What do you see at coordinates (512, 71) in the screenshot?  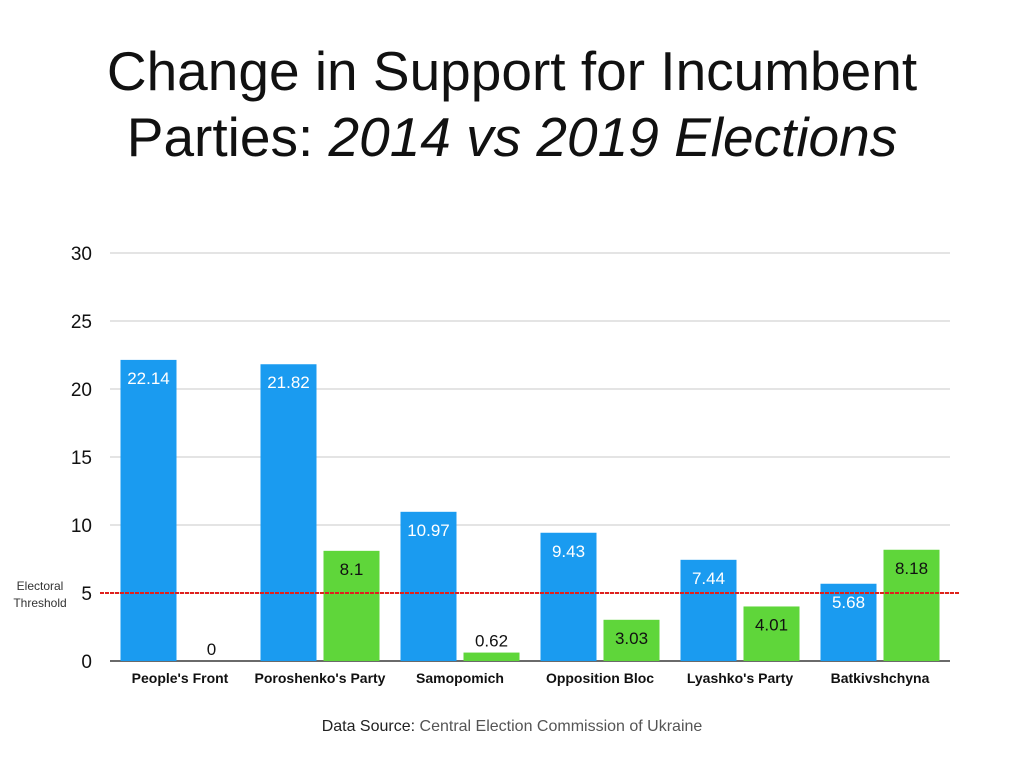 I see `title-line-1: Change in Support for Incumbent` at bounding box center [512, 71].